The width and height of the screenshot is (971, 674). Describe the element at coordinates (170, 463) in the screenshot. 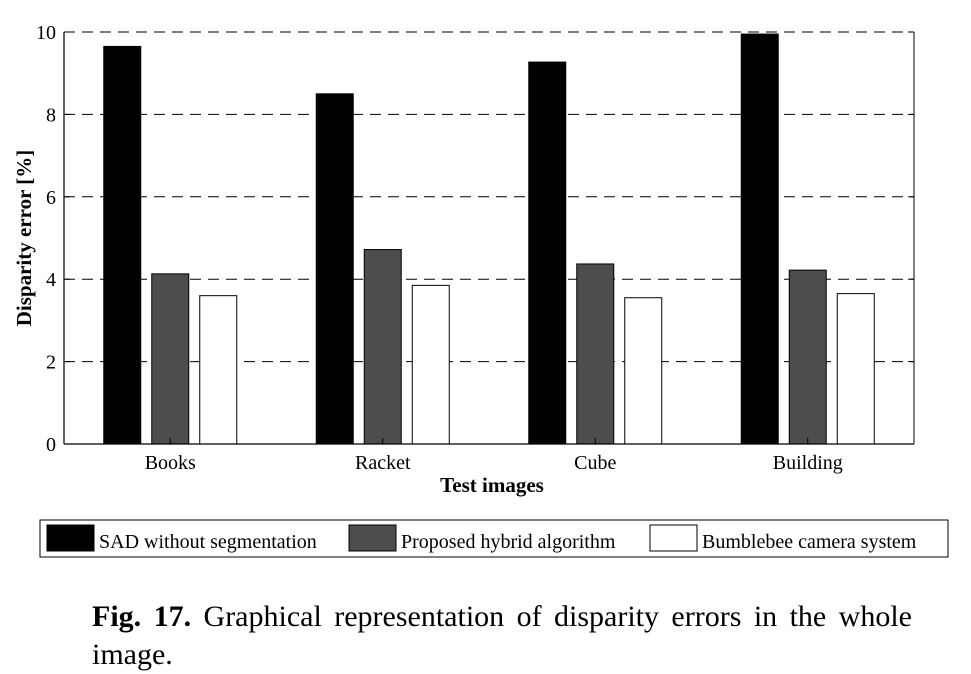

I see `x-tick-label: Books` at that location.